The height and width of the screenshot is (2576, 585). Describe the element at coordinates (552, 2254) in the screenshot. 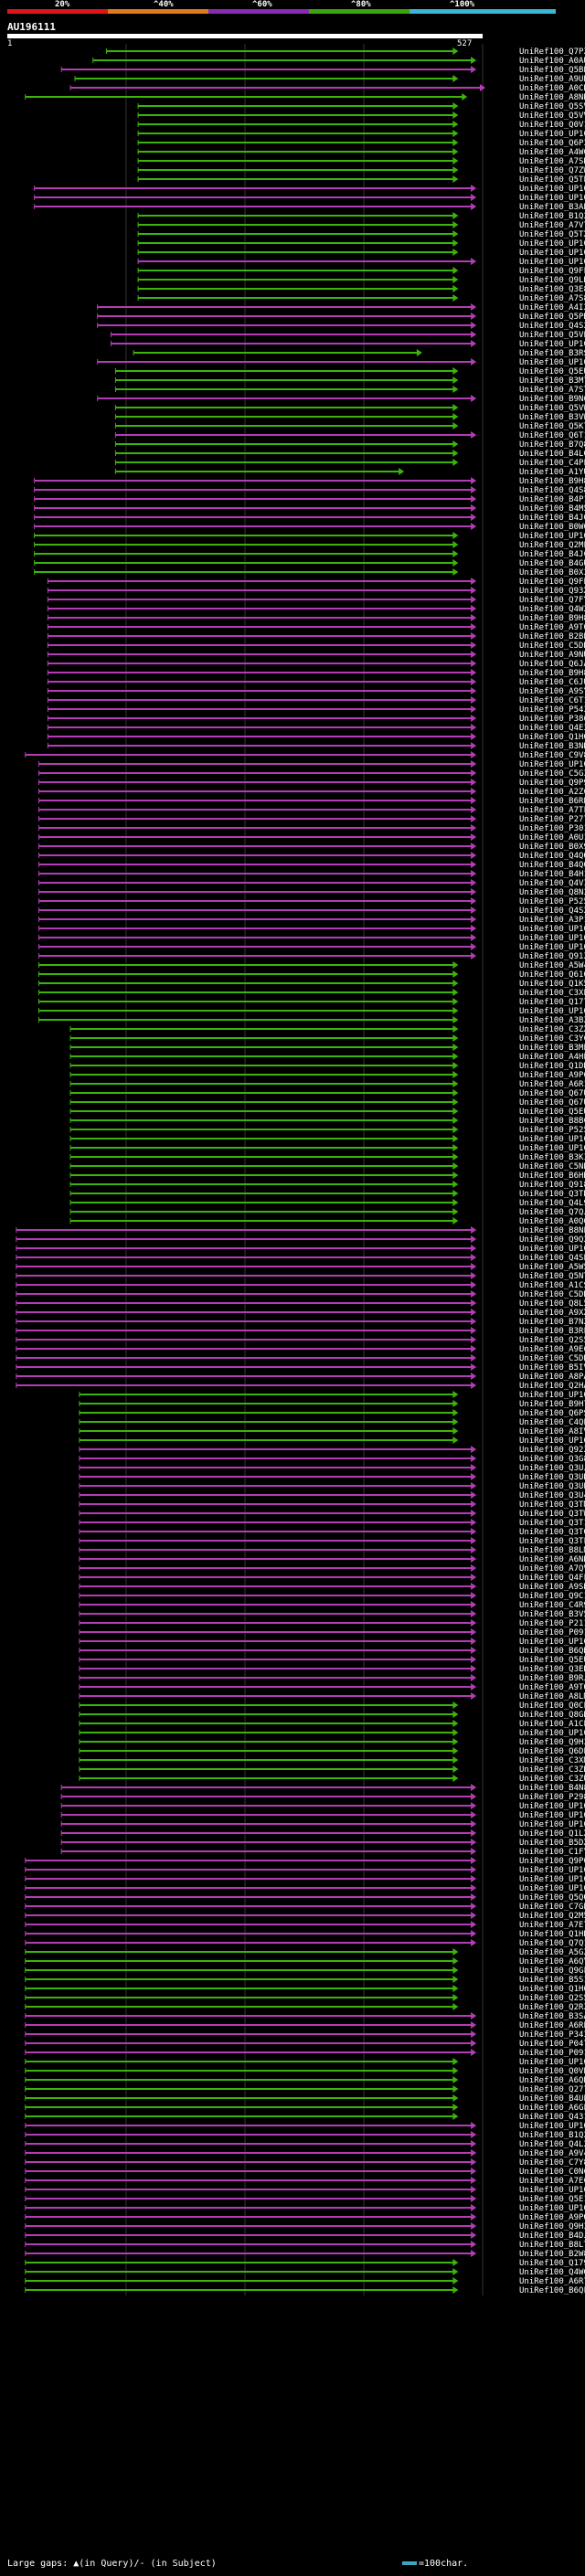

I see `hit-label: UniRef100_B2W808` at that location.